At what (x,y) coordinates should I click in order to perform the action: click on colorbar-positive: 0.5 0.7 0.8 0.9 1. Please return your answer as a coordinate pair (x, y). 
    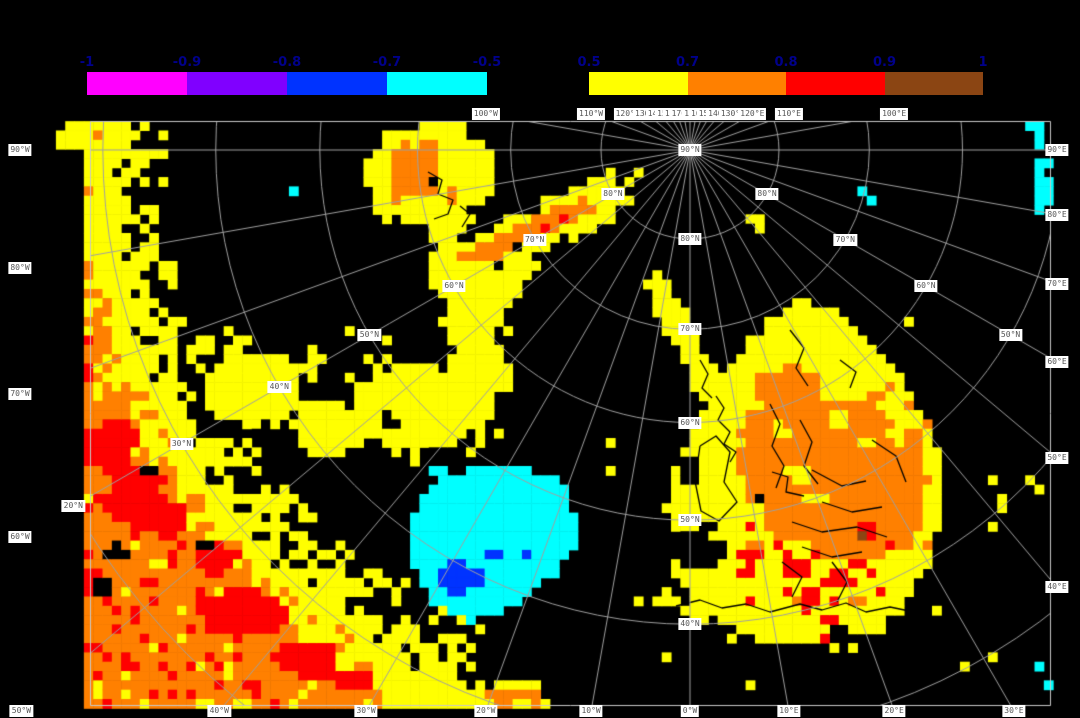
    Looking at the image, I should click on (782, 75).